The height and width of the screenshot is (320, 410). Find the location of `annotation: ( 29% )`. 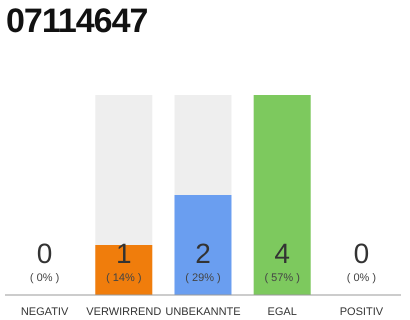

annotation: ( 29% ) is located at coordinates (203, 278).